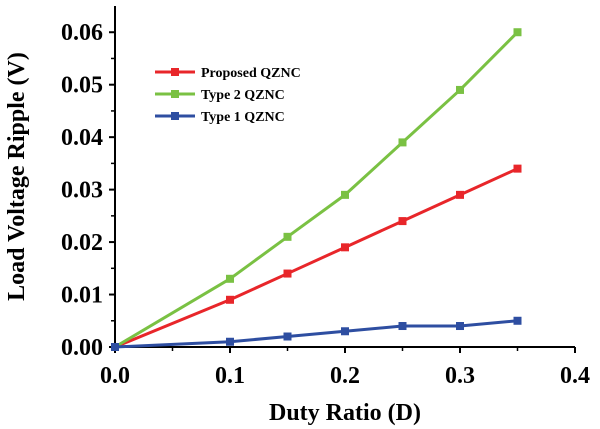 This screenshot has height=429, width=600. Describe the element at coordinates (251, 73) in the screenshot. I see `legend-label-0: Proposed QZNC` at that location.